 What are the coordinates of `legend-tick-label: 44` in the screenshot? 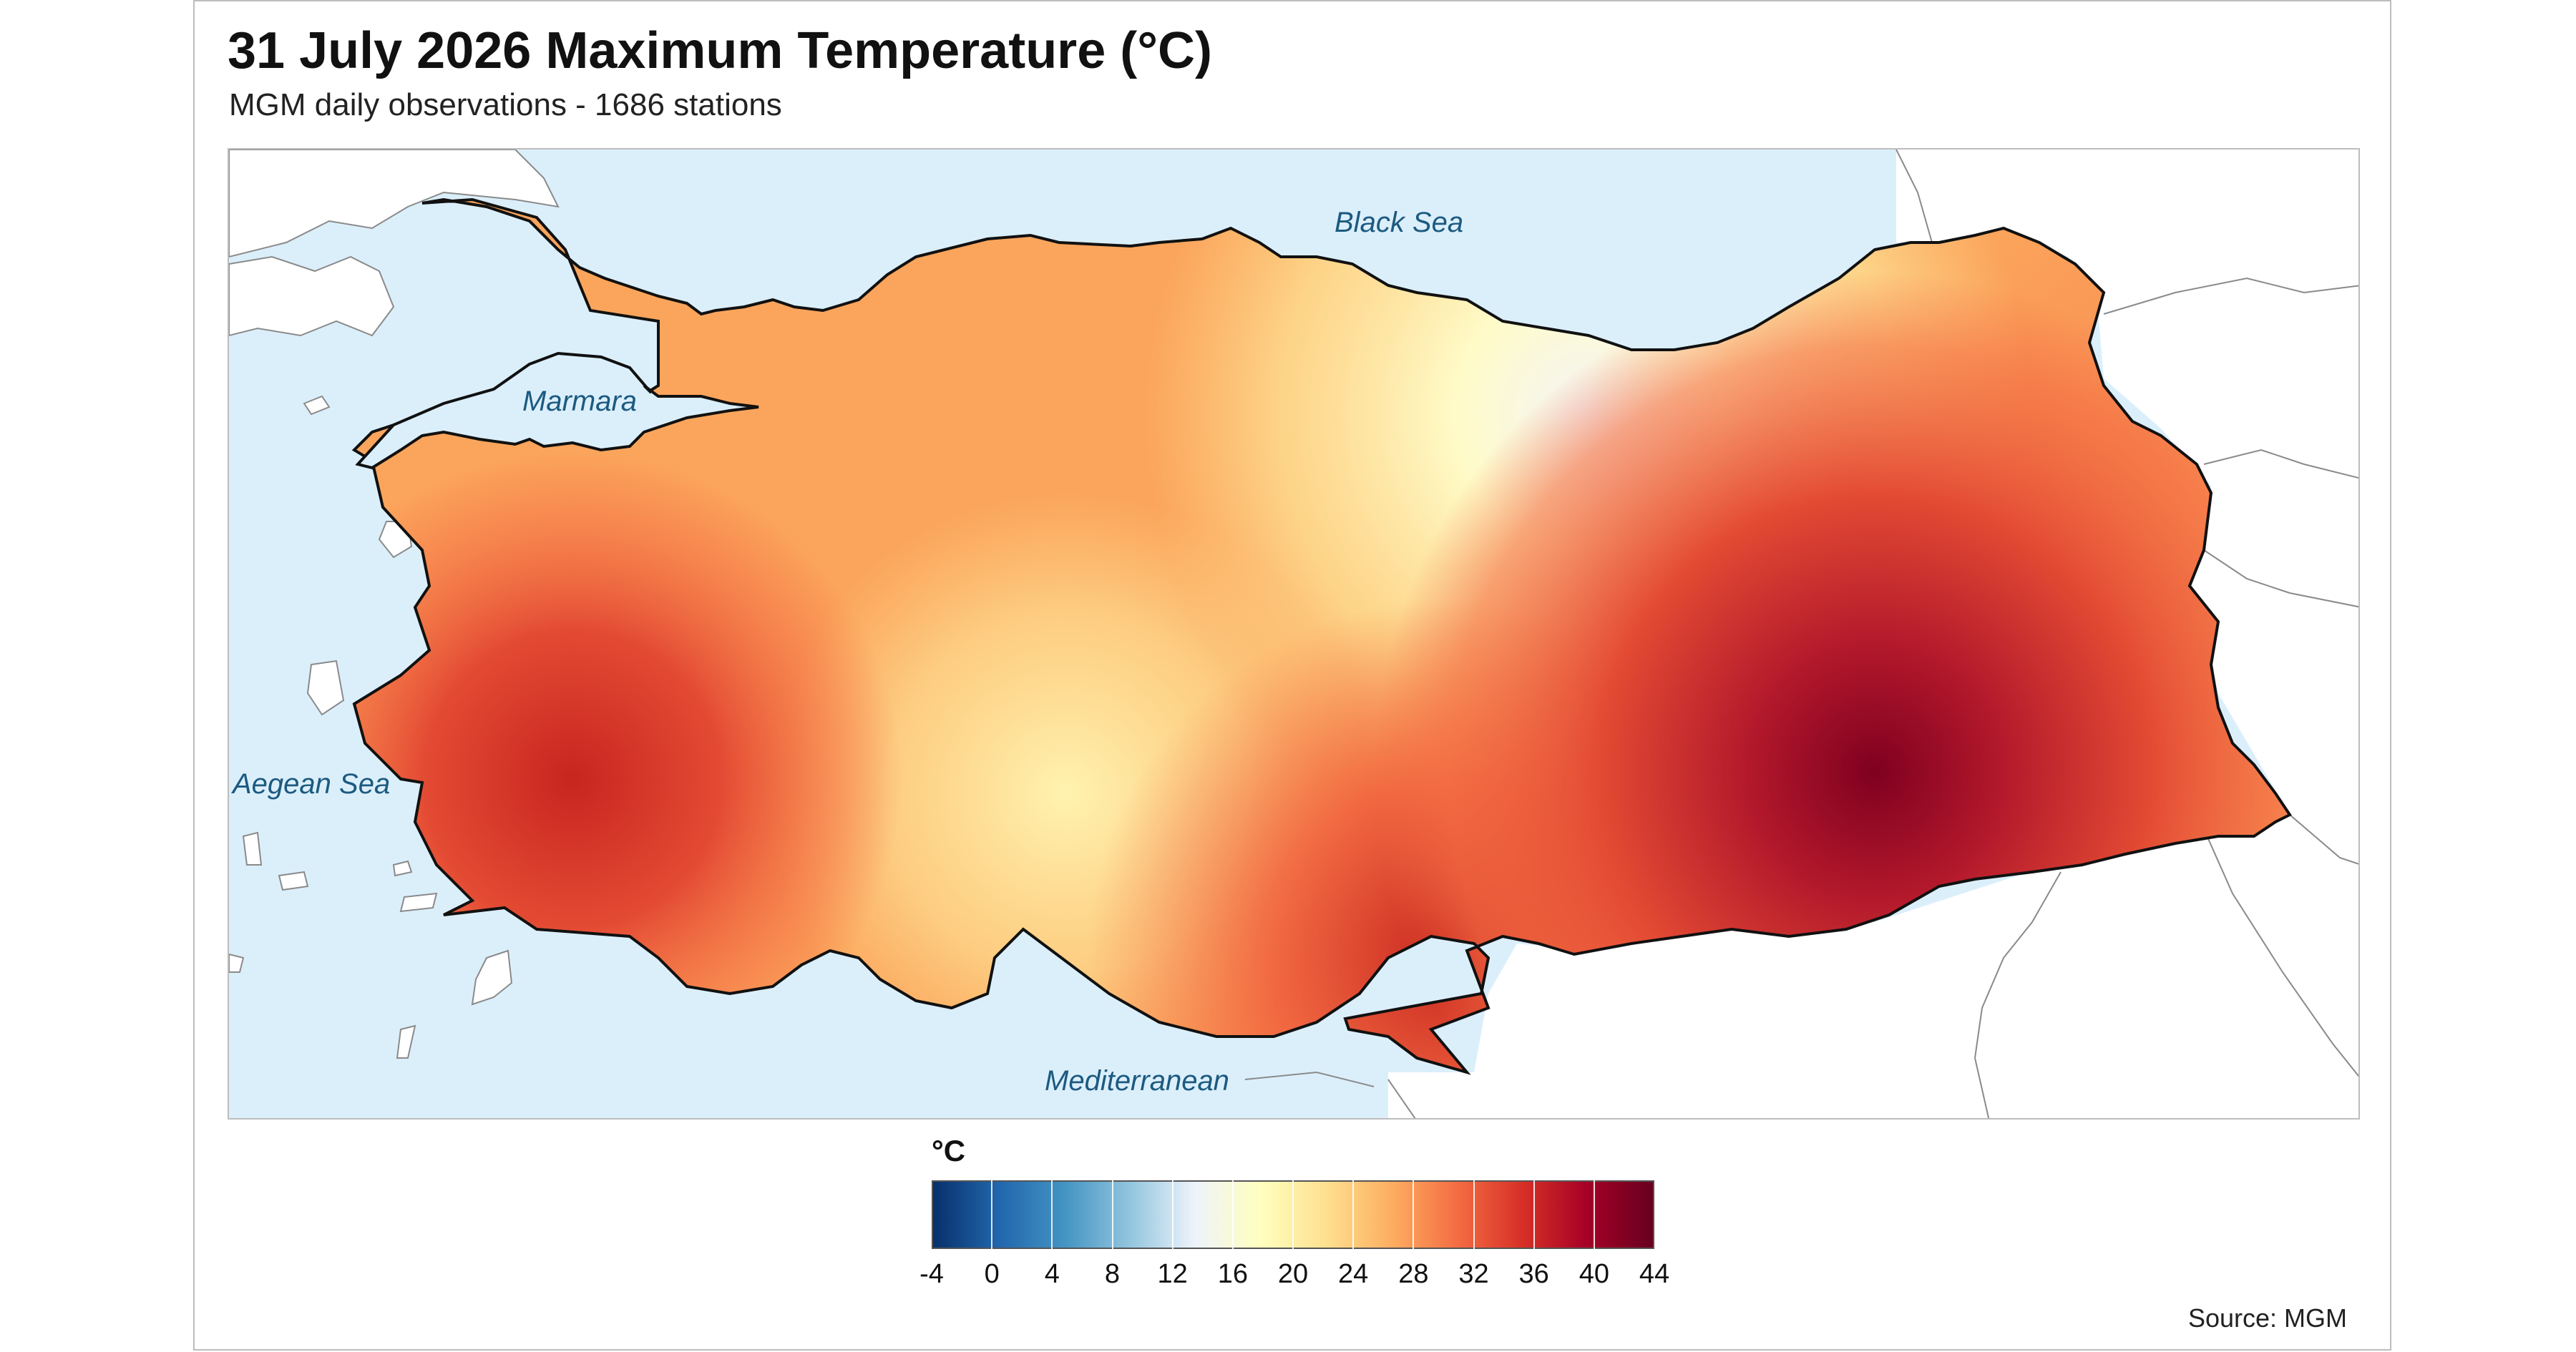 It's located at (1654, 1274).